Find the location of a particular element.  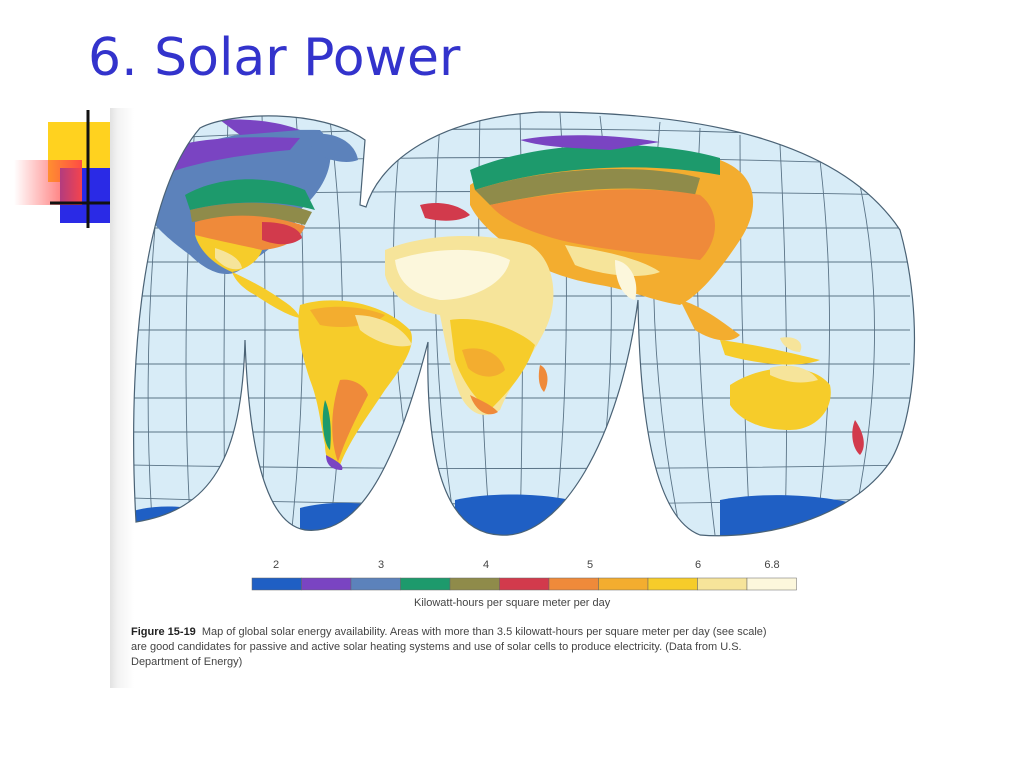

eurasia is located at coordinates (620, 250).